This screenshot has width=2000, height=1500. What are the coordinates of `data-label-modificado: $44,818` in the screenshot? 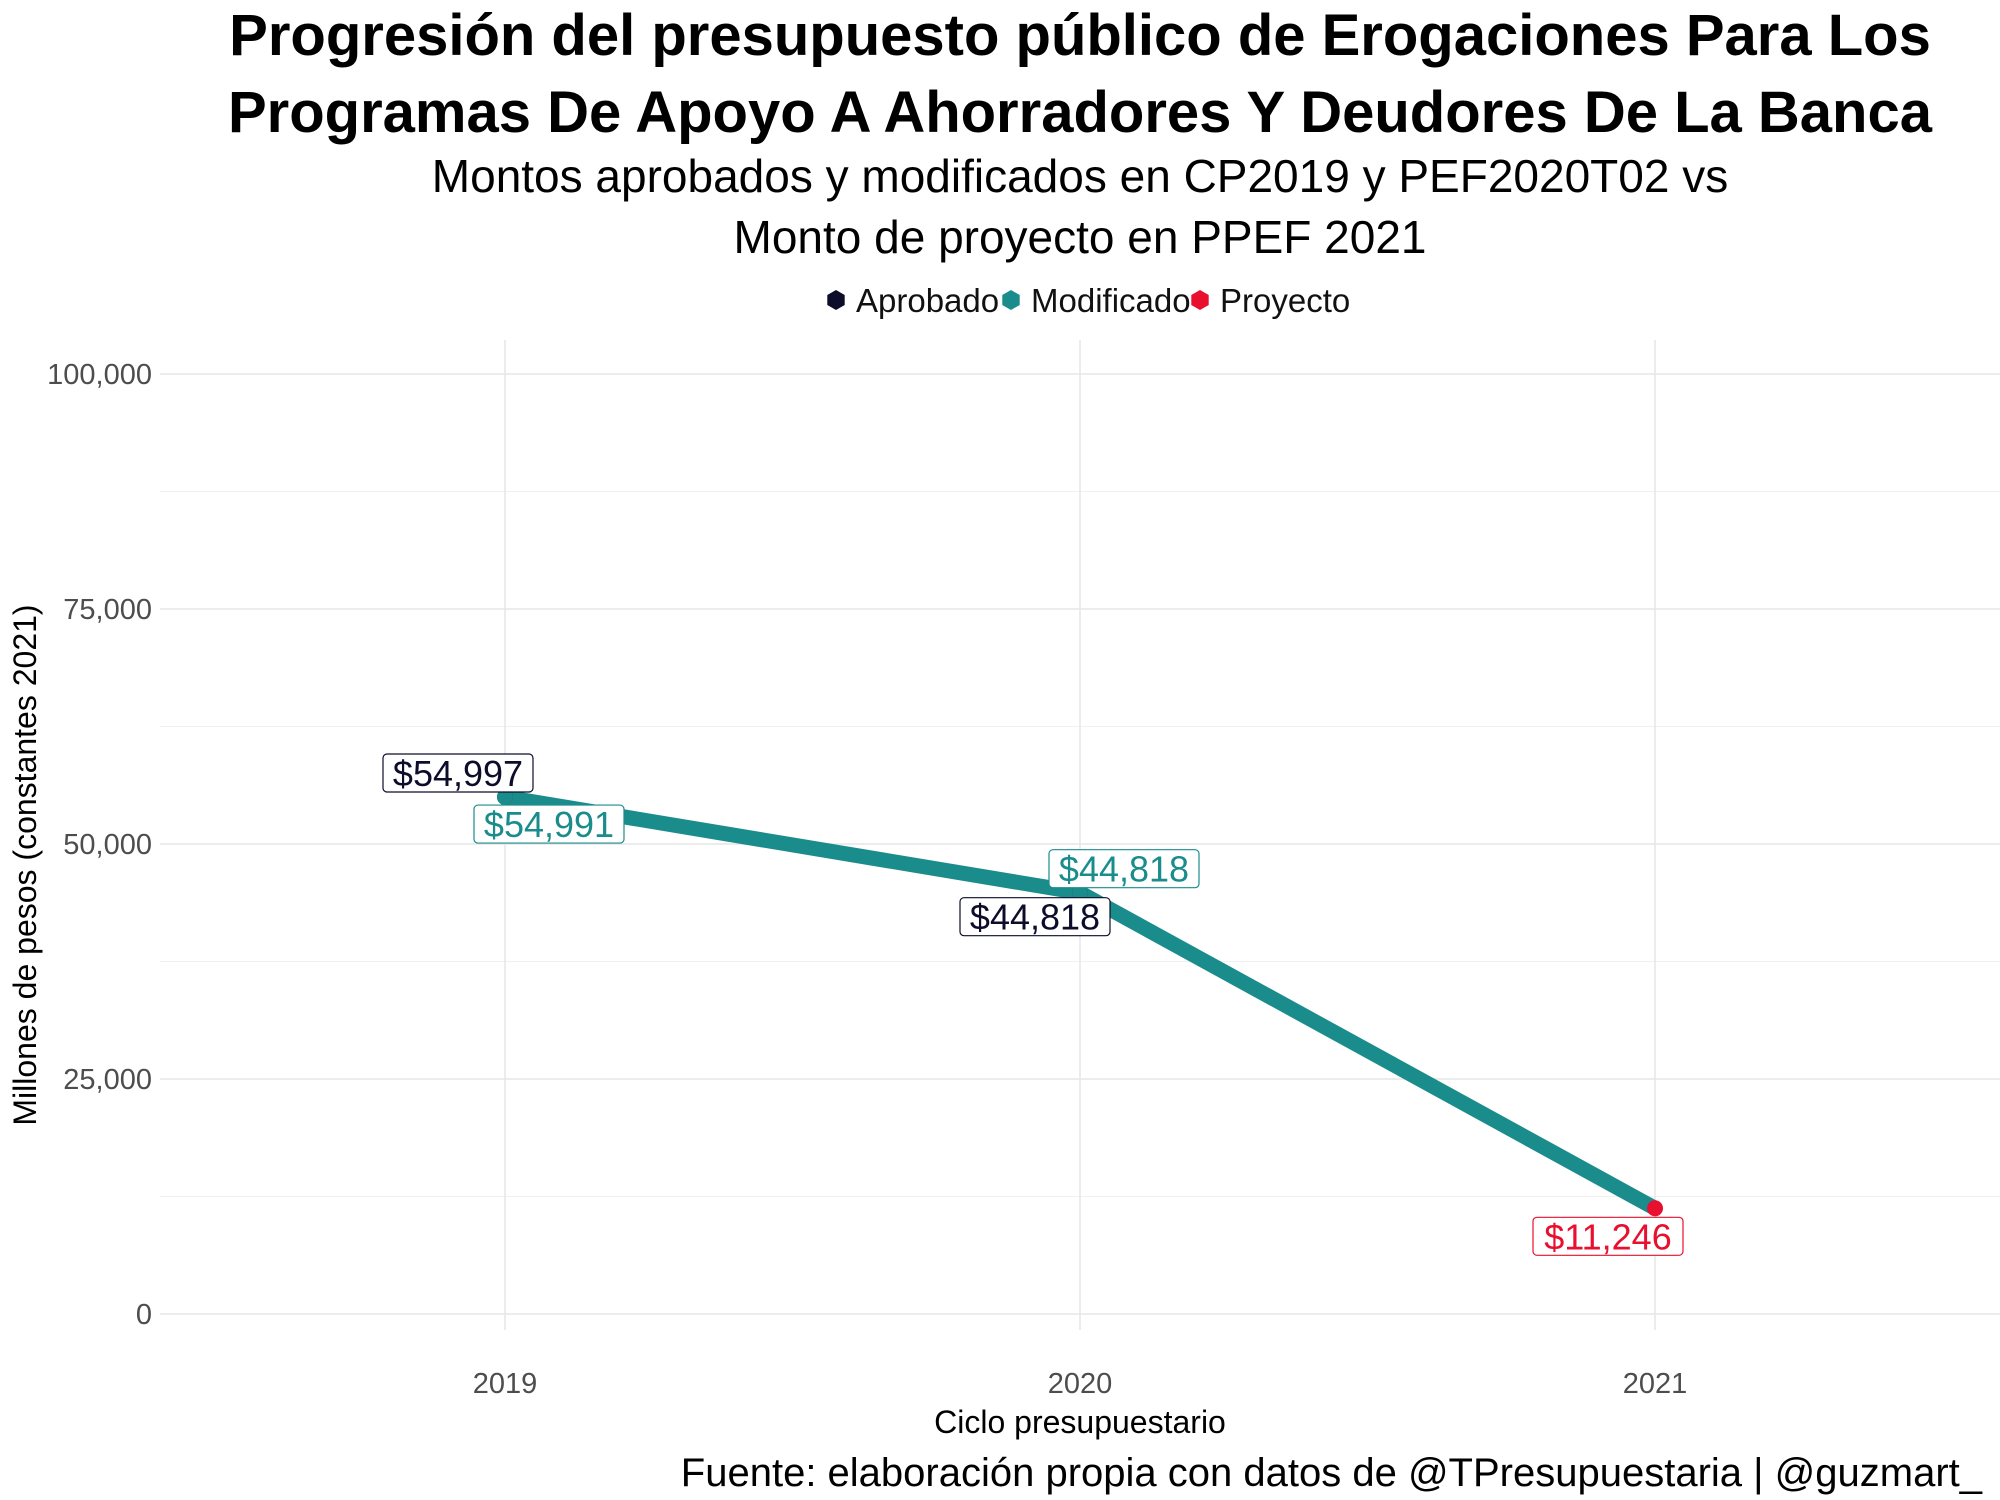 It's located at (1124, 869).